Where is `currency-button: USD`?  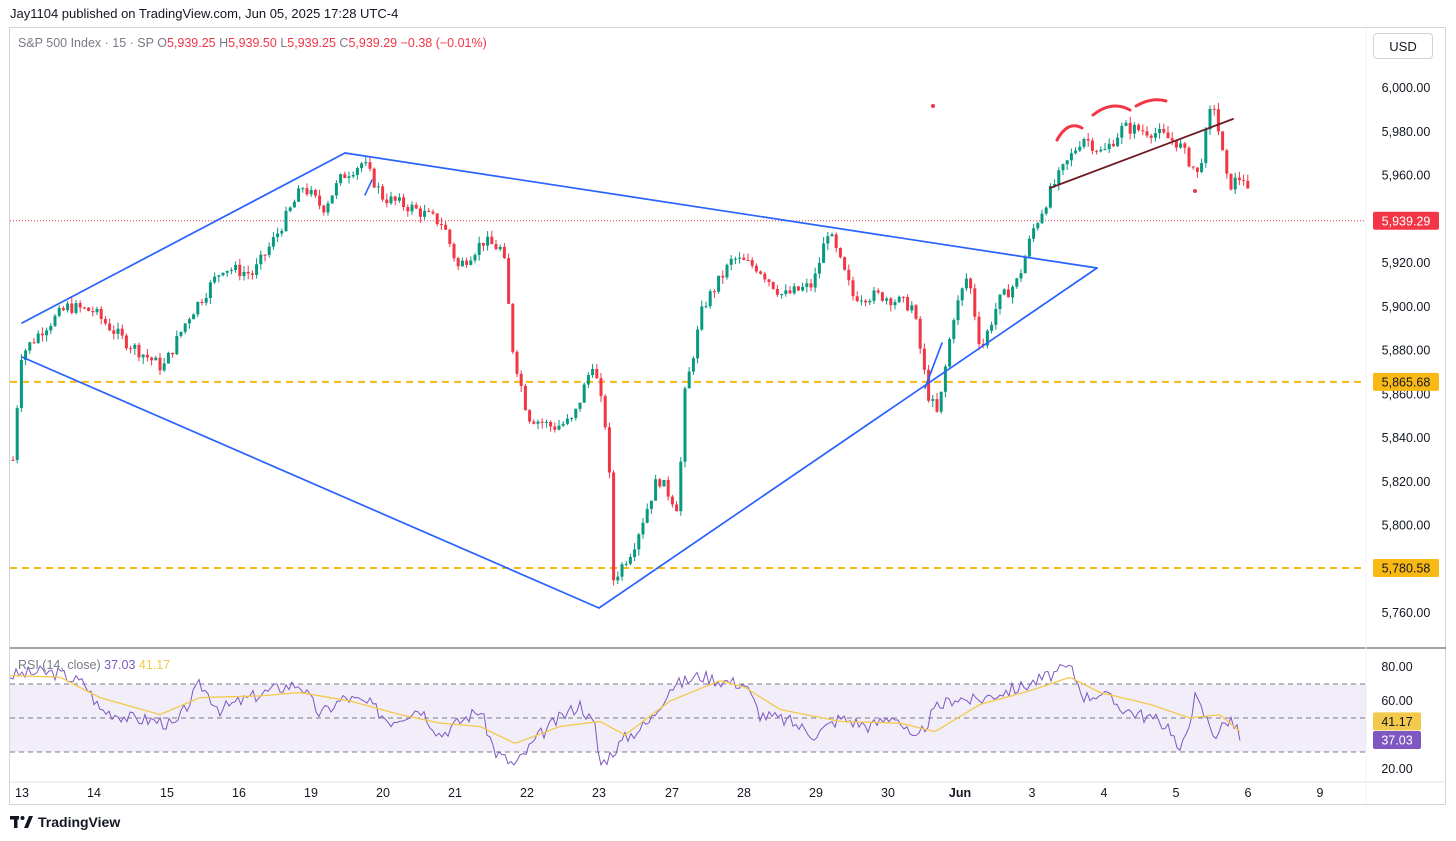 currency-button: USD is located at coordinates (1403, 46).